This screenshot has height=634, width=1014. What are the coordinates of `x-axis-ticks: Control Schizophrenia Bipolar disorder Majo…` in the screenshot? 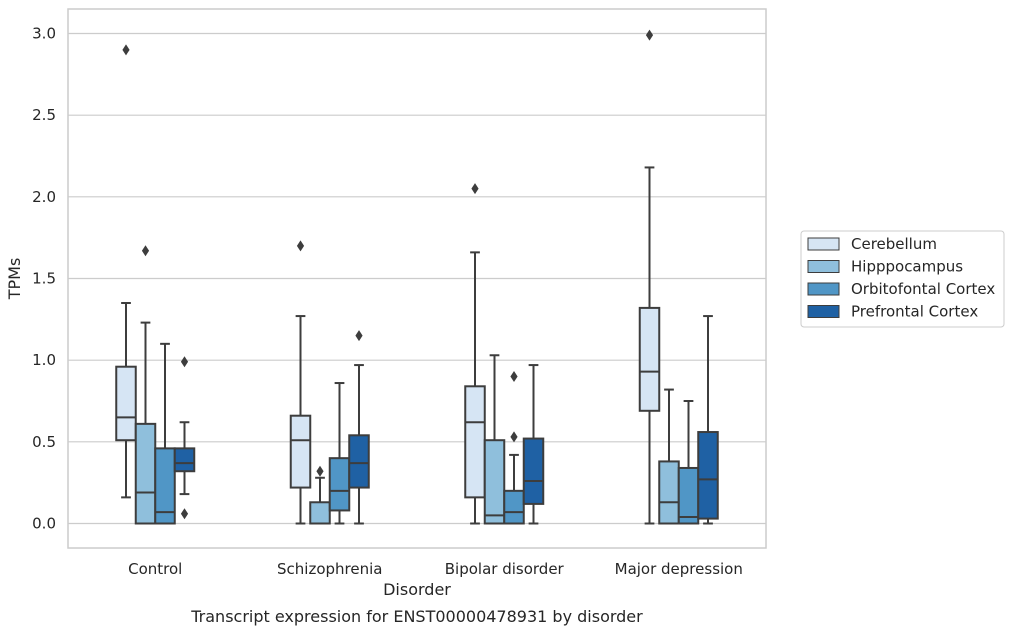 It's located at (435, 569).